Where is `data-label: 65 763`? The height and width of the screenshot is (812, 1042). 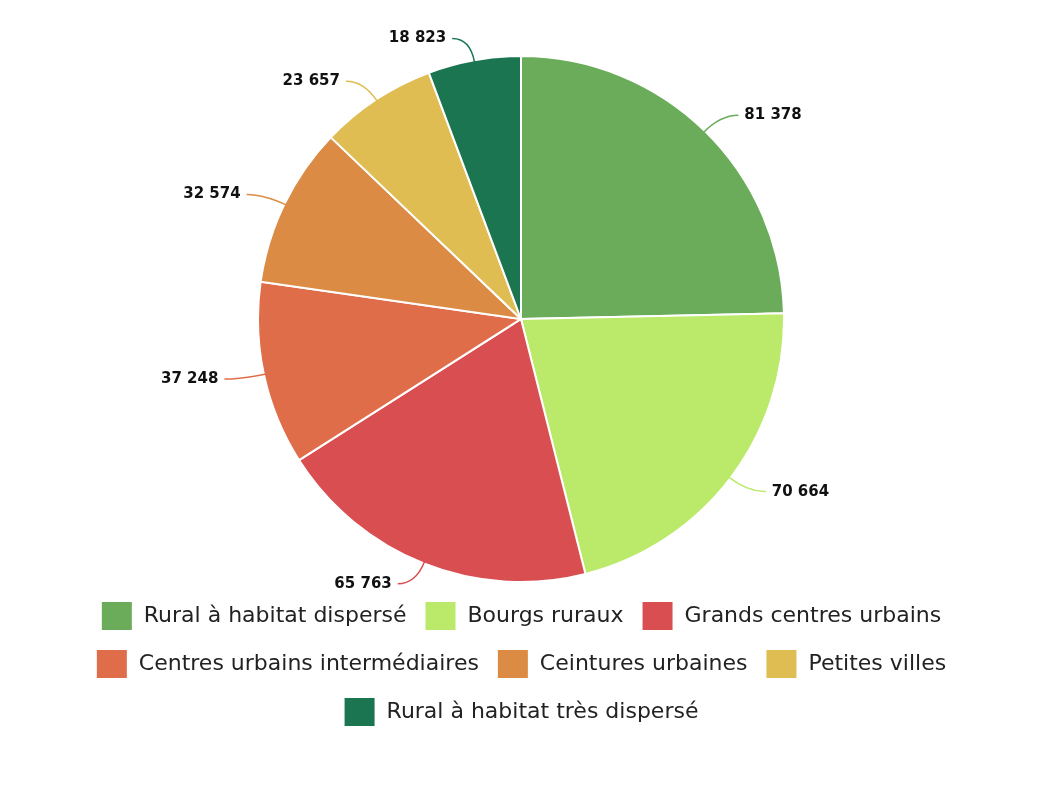 data-label: 65 763 is located at coordinates (363, 582).